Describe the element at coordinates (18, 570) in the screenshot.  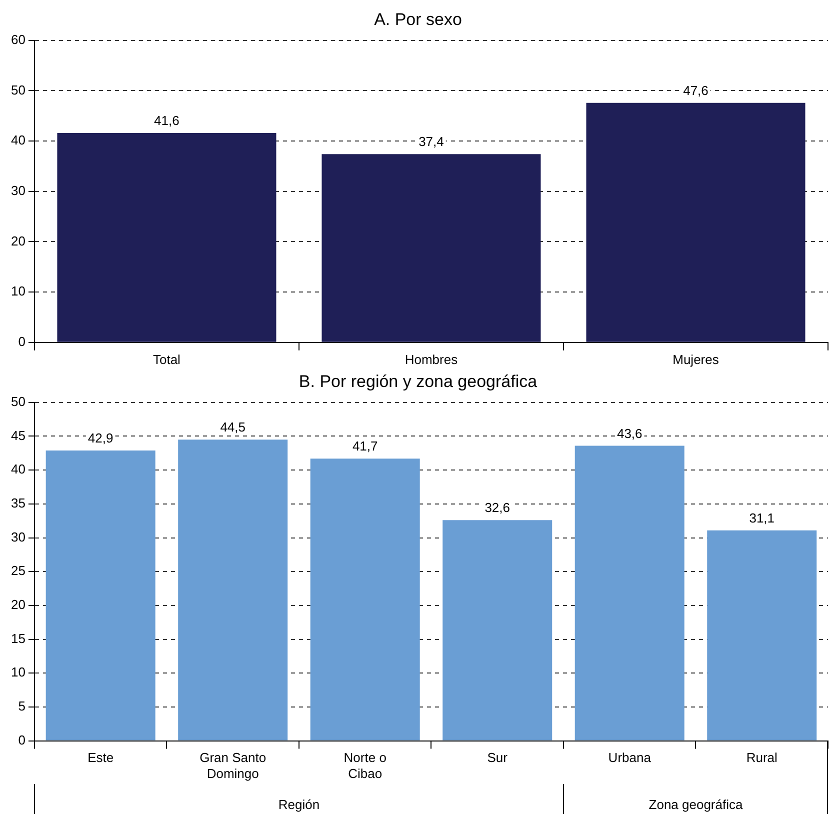
I see `y-tick-label: 25` at that location.